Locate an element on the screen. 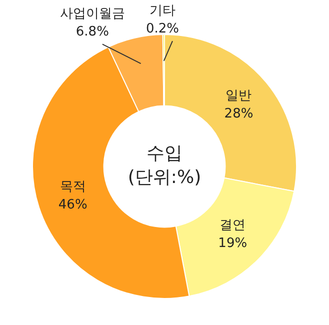  data-label: 19% is located at coordinates (233, 244).